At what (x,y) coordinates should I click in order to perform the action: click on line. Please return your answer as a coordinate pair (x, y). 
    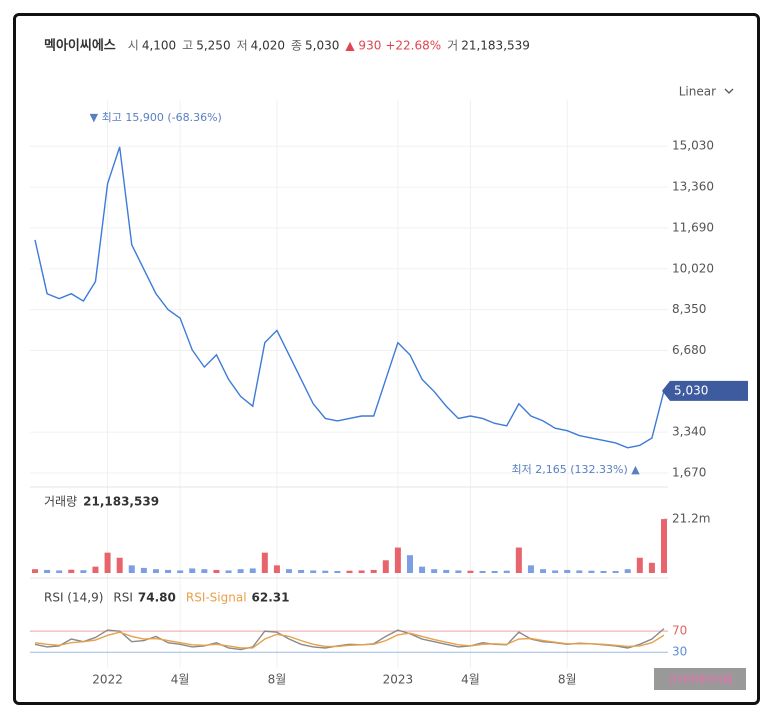
    Looking at the image, I should click on (349, 639).